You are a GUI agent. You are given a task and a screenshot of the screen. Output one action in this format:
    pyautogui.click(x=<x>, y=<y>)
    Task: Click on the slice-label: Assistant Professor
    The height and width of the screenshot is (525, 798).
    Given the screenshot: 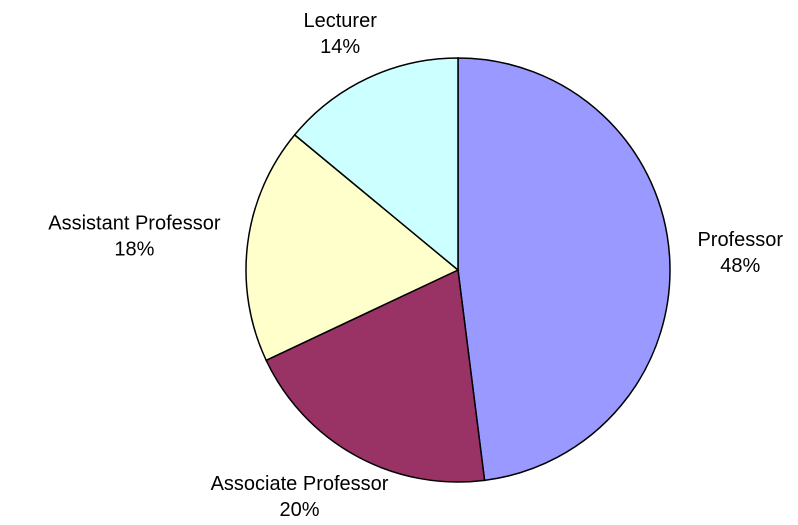 What is the action you would take?
    pyautogui.click(x=134, y=224)
    